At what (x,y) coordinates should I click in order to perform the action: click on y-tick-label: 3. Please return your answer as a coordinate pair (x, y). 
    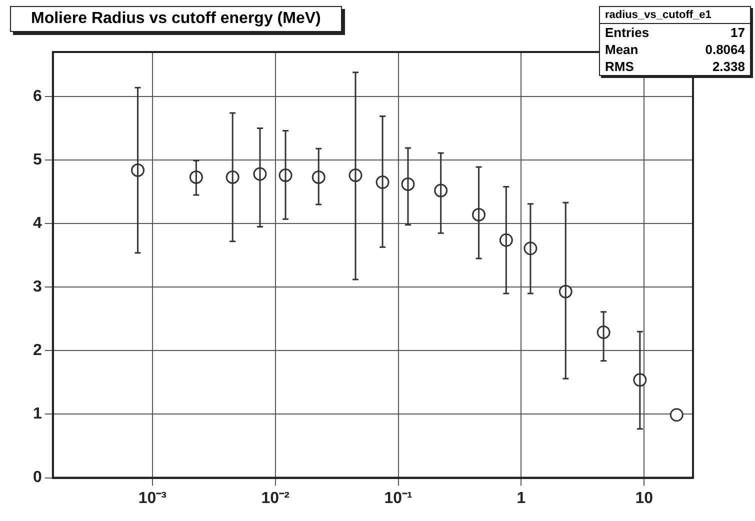
    Looking at the image, I should click on (37, 287).